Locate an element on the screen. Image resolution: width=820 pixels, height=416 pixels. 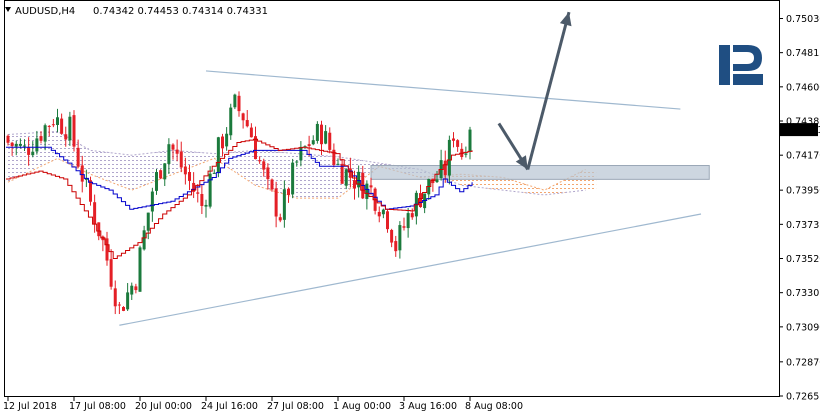
current-price-badge is located at coordinates (799, 130).